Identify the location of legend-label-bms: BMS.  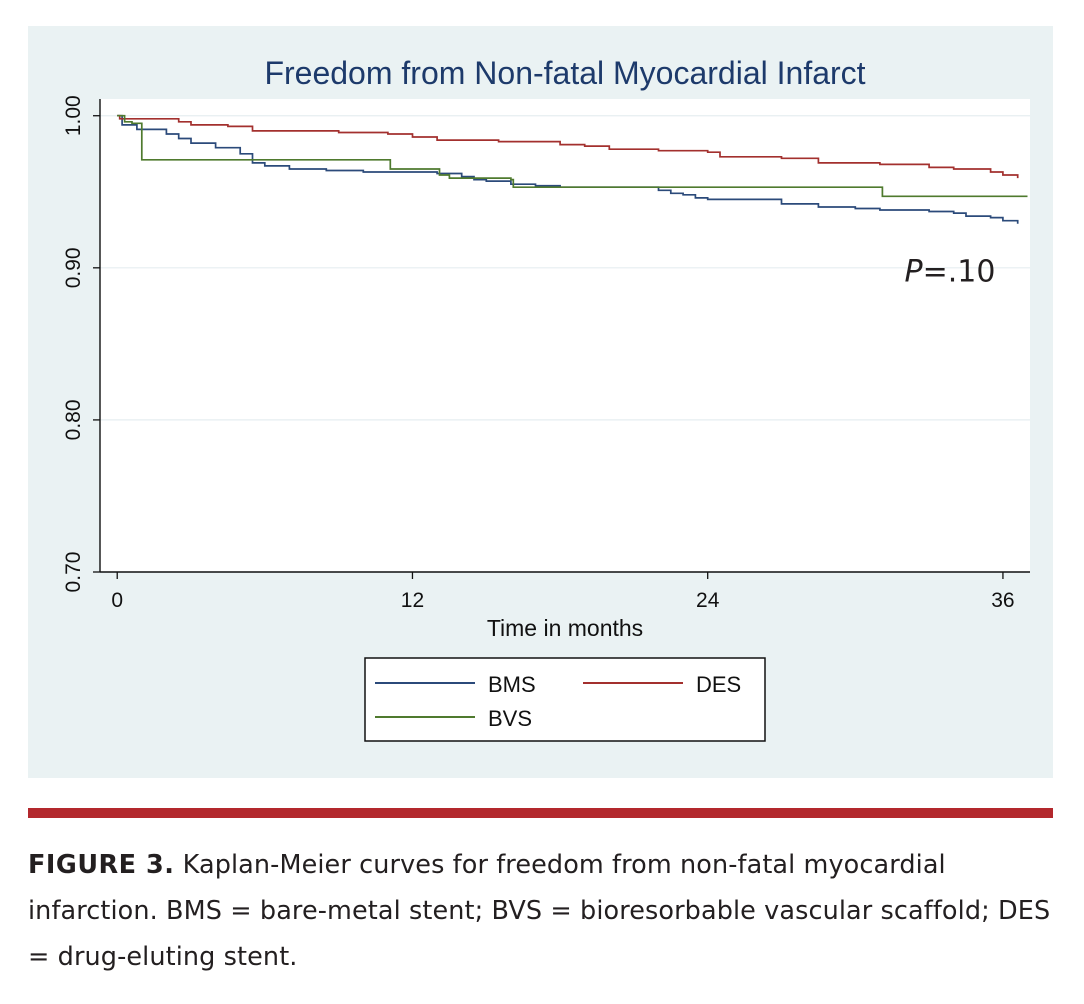
(512, 684).